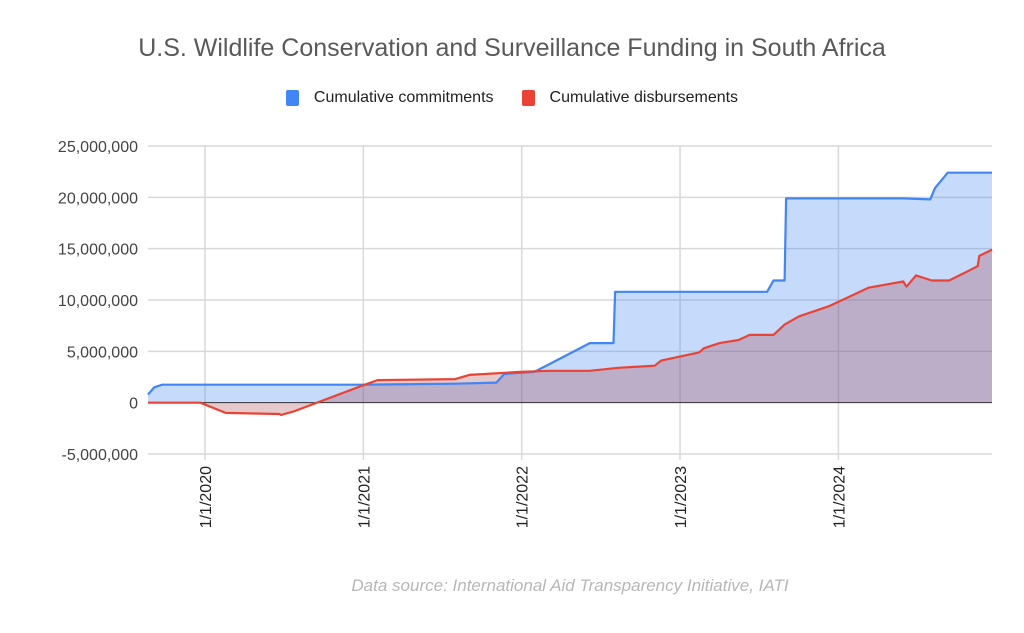  What do you see at coordinates (644, 97) in the screenshot?
I see `legend-label-disbursements: Cumulative disbursements` at bounding box center [644, 97].